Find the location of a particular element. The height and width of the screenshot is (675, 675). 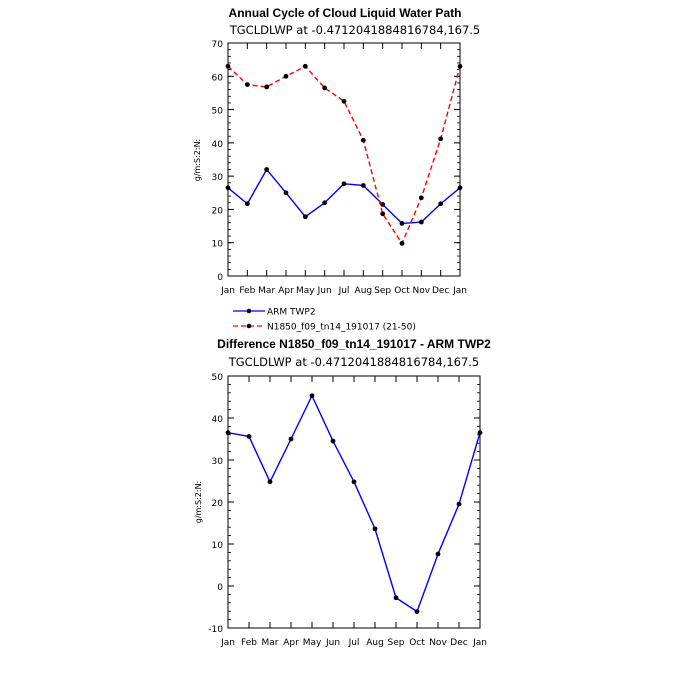

y-tick-label: -10 is located at coordinates (215, 630).